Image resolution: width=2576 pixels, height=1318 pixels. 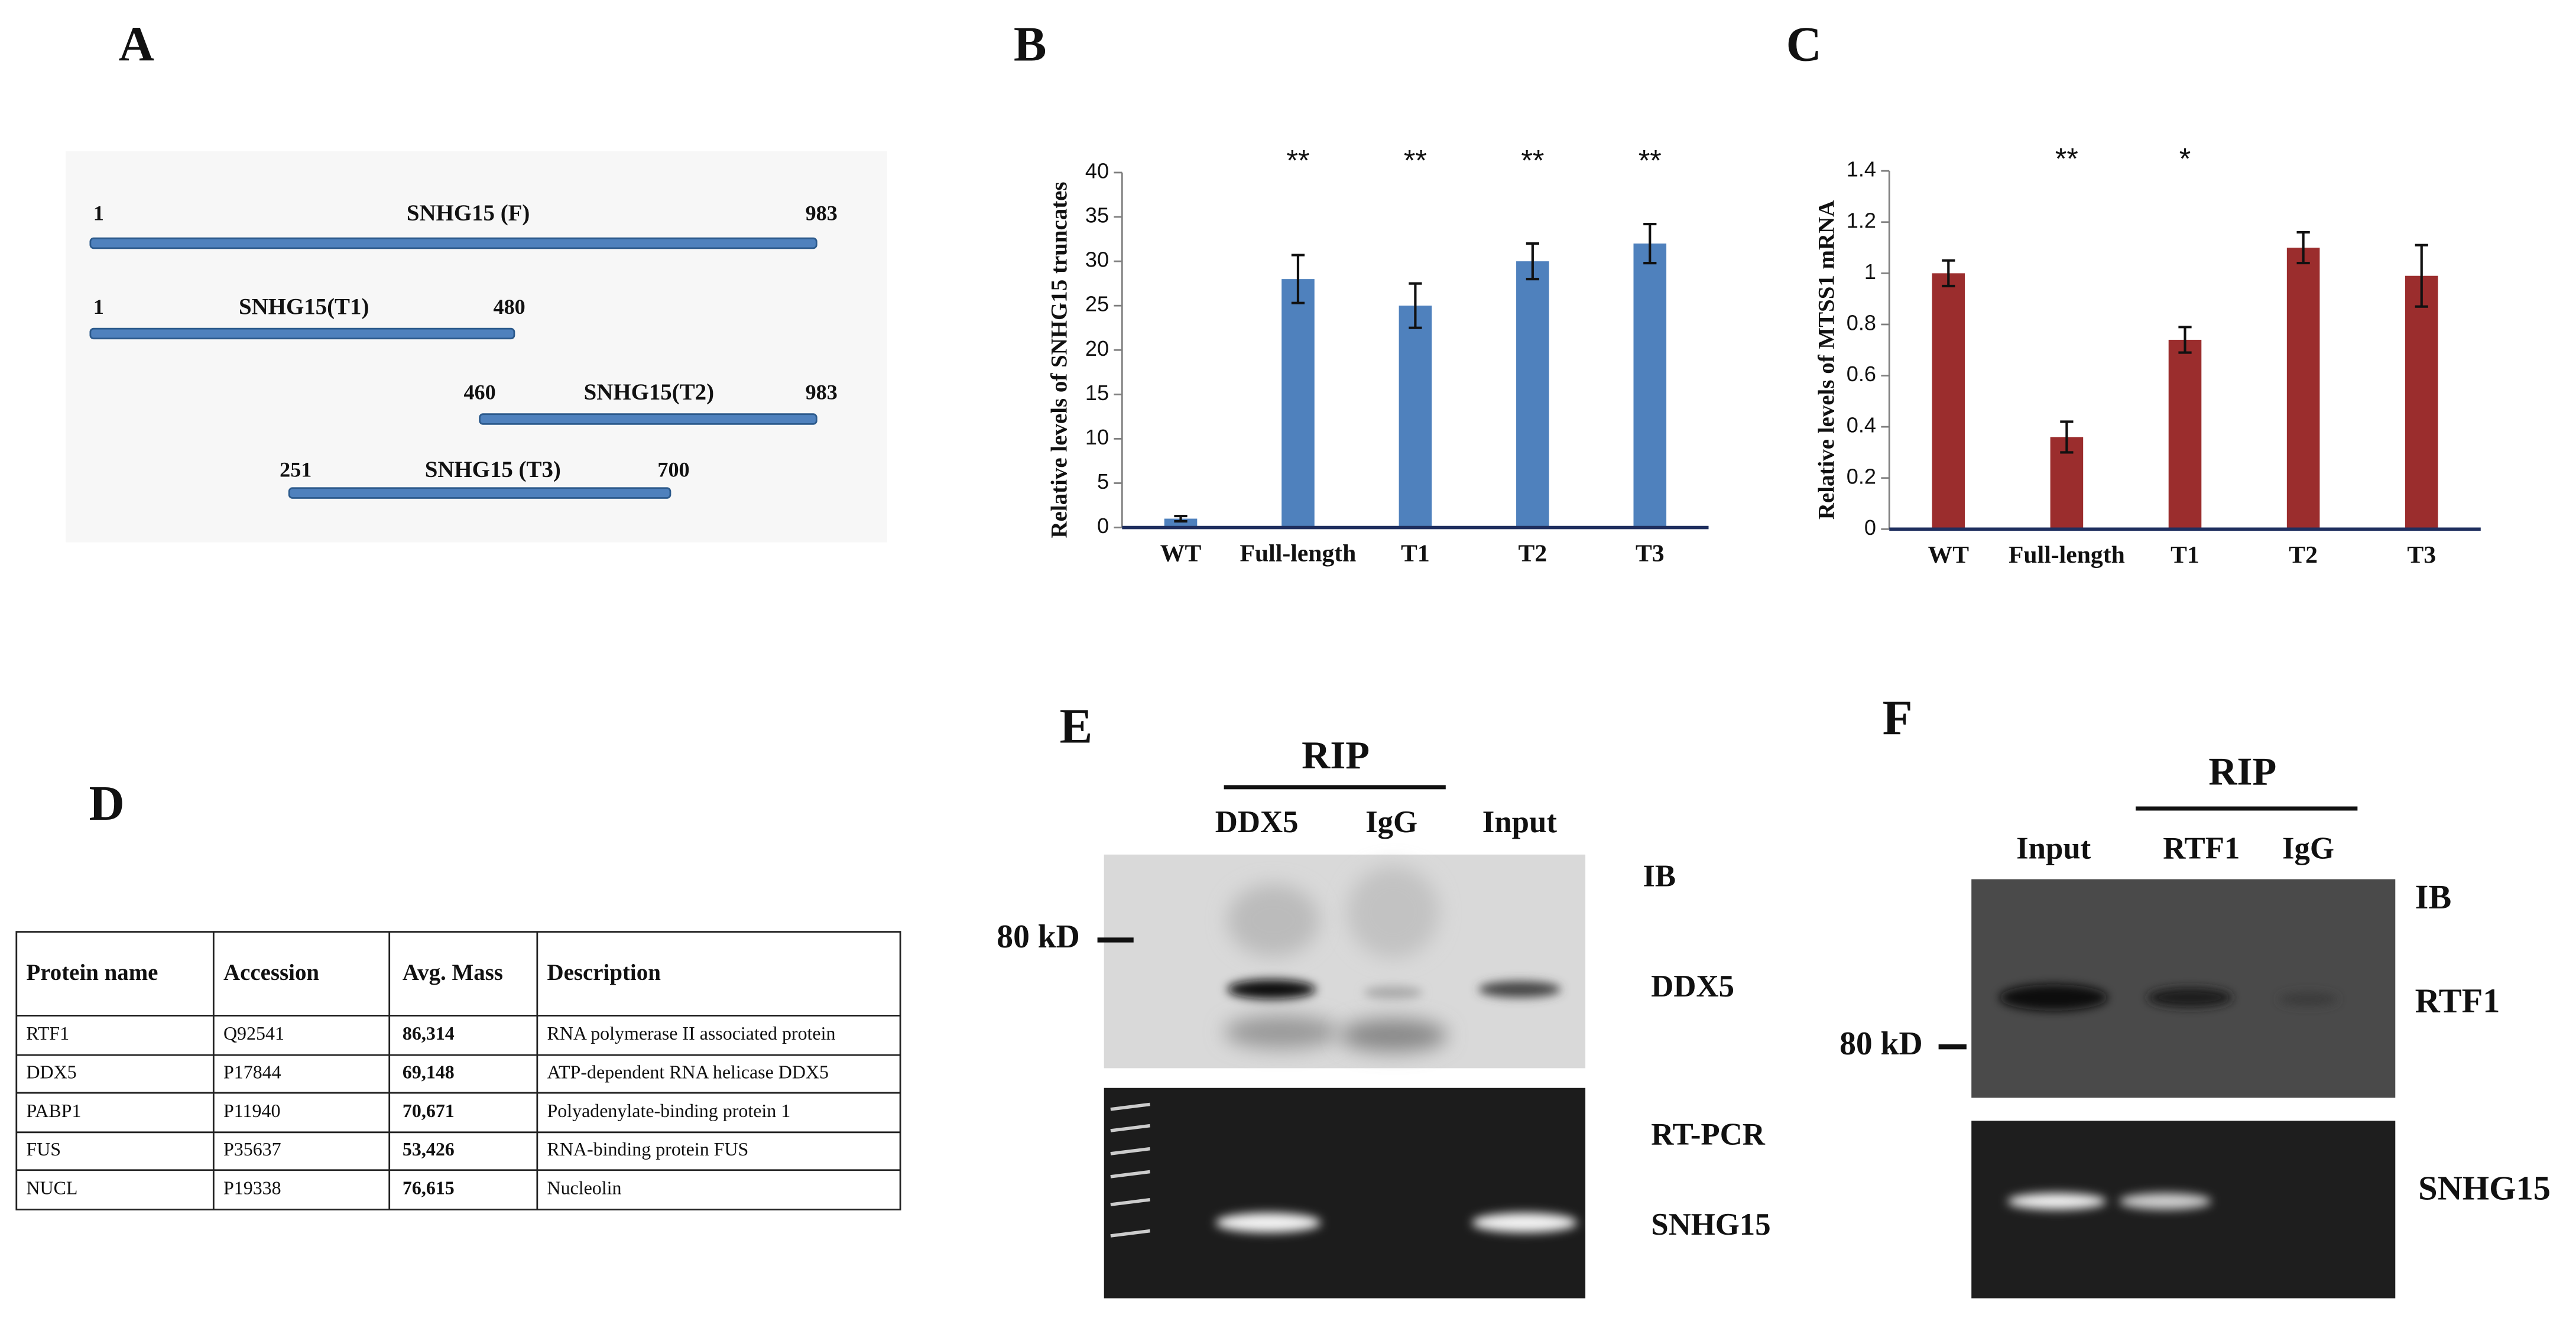 What do you see at coordinates (51, 1187) in the screenshot?
I see `table-cell: NUCL` at bounding box center [51, 1187].